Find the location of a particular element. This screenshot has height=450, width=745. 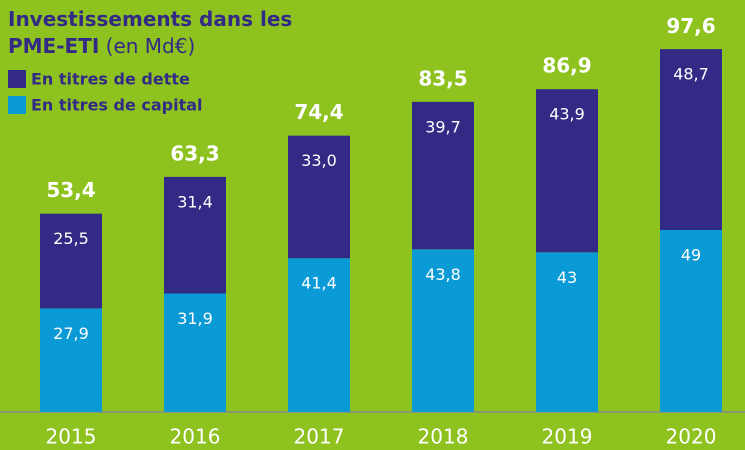

x-tick-label: 2017 is located at coordinates (319, 437).